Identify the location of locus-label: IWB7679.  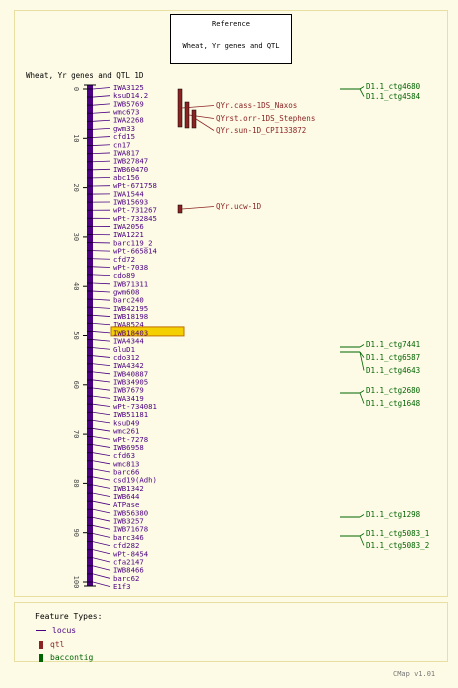
(128, 390).